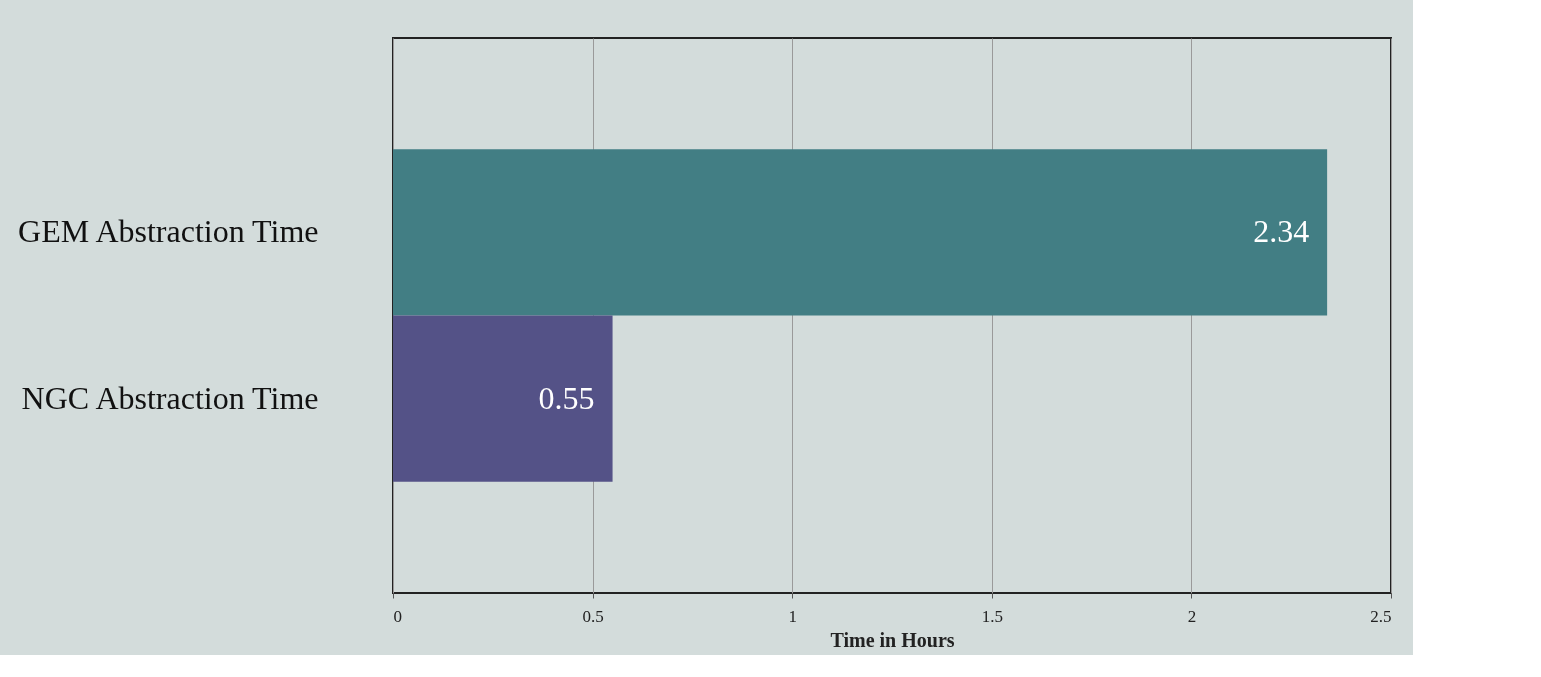  Describe the element at coordinates (168, 231) in the screenshot. I see `y-tick-label: GEM Abstraction Time` at that location.